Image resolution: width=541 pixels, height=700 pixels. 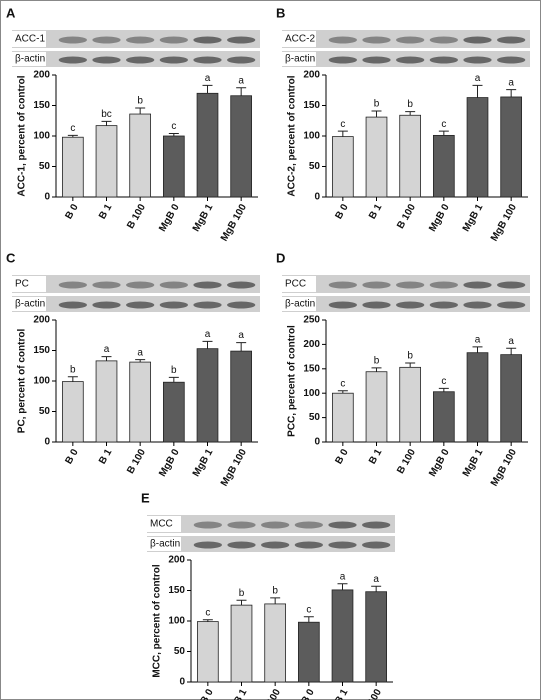 I want to click on panel-letter: E, so click(x=145, y=497).